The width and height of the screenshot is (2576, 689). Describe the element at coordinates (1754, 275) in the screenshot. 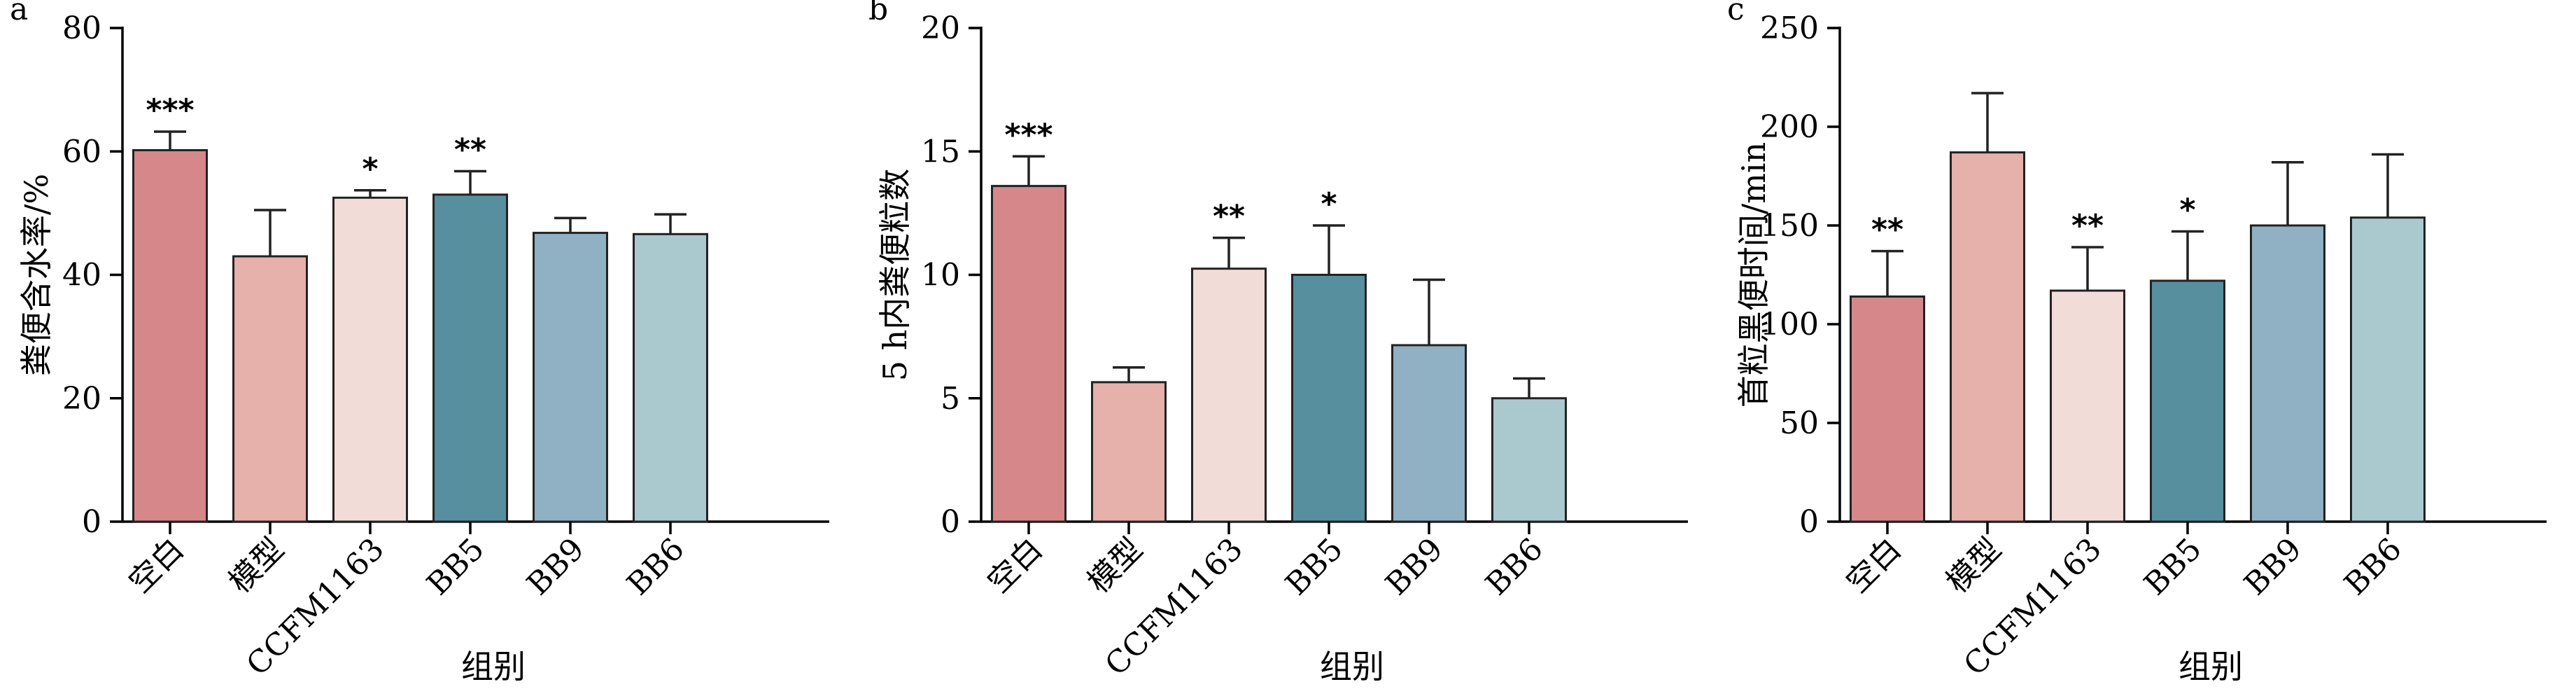

I see `y-axis-title: 首粒黑便时间/min` at that location.